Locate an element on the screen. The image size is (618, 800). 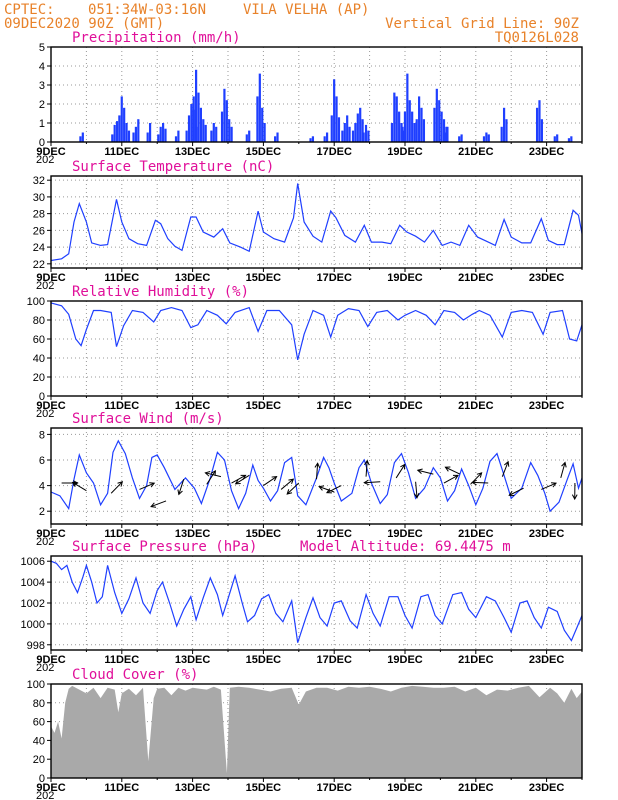
pressure-line is located at coordinates (316, 601).